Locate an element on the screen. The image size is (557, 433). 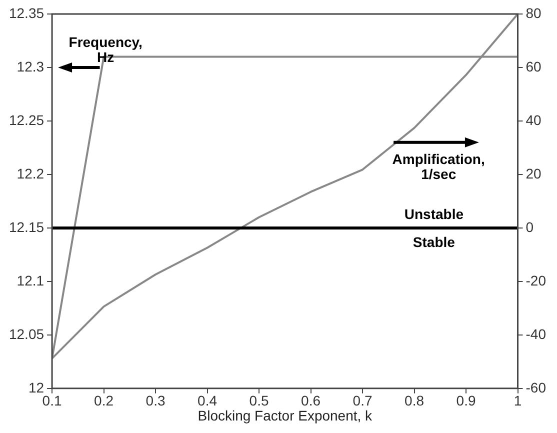
x-tick-label: 0.3 is located at coordinates (156, 400).